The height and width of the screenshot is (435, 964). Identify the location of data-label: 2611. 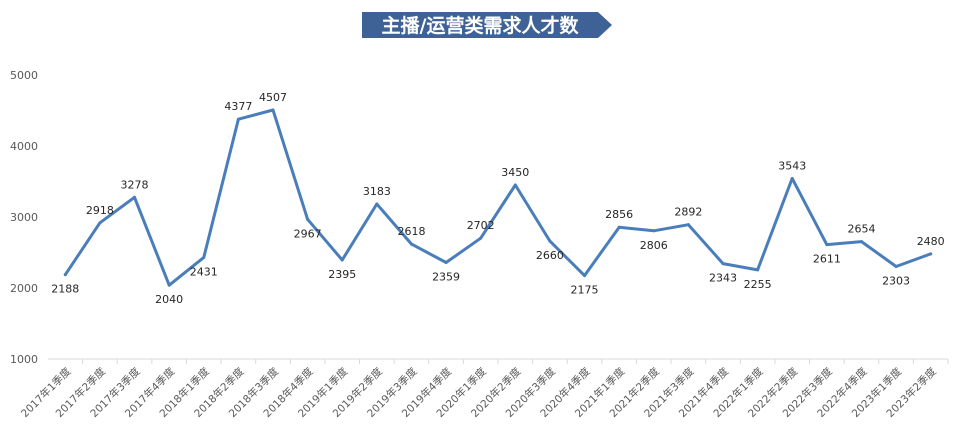
(827, 259).